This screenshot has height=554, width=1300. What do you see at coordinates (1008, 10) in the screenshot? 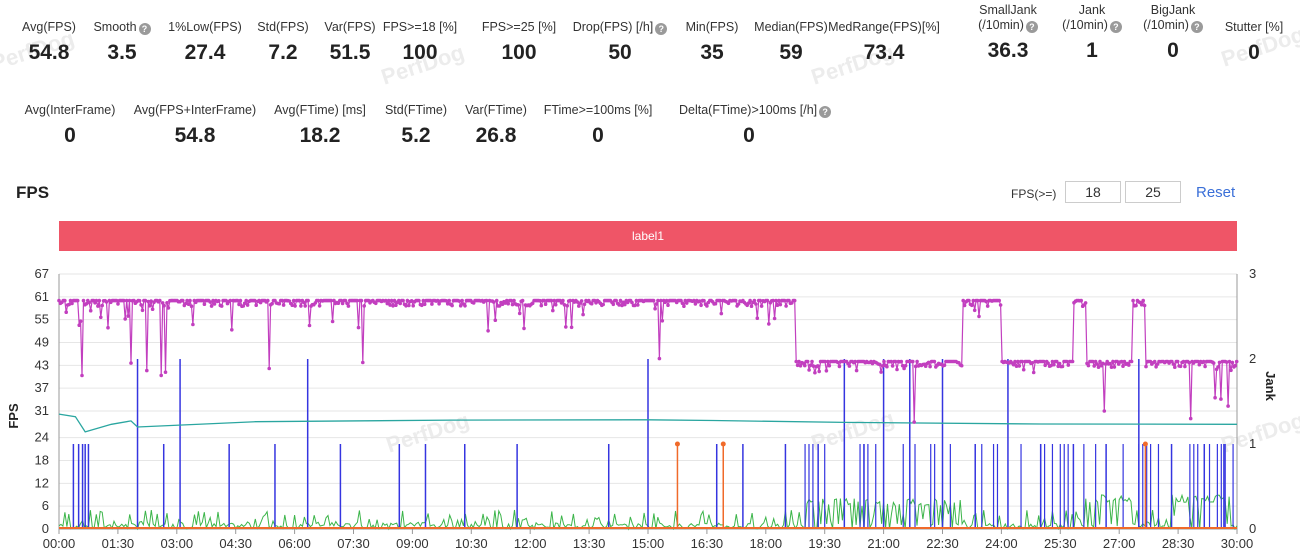
I see `stat-label-text: SmallJank` at bounding box center [1008, 10].